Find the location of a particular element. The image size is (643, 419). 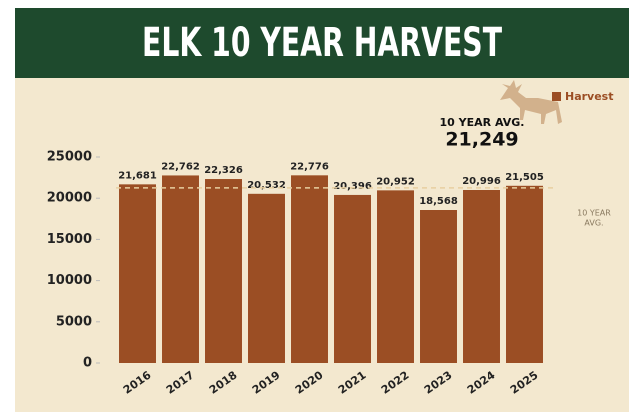

elk-icon is located at coordinates (531, 102).